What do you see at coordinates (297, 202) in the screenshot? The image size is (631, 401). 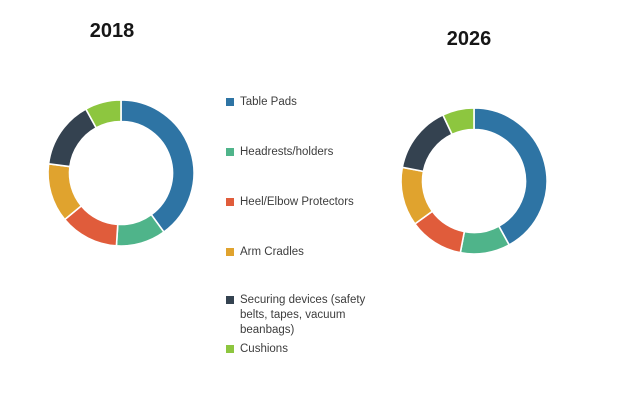 I see `legend-label: Heel/Elbow Protectors` at bounding box center [297, 202].